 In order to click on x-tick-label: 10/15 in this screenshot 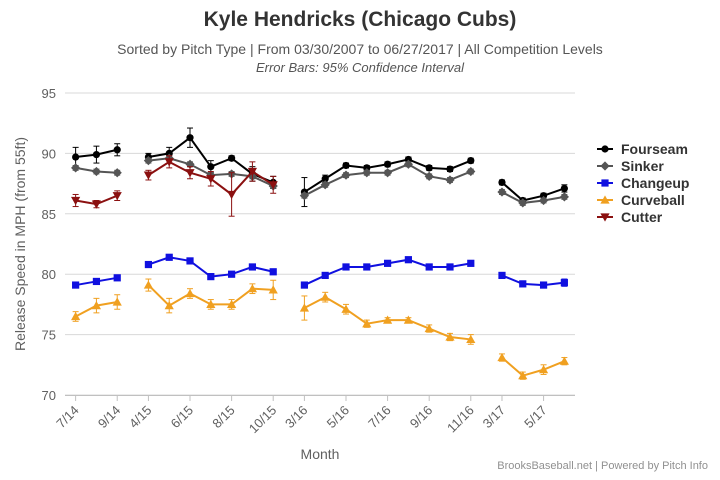, I will do `click(263, 420)`.